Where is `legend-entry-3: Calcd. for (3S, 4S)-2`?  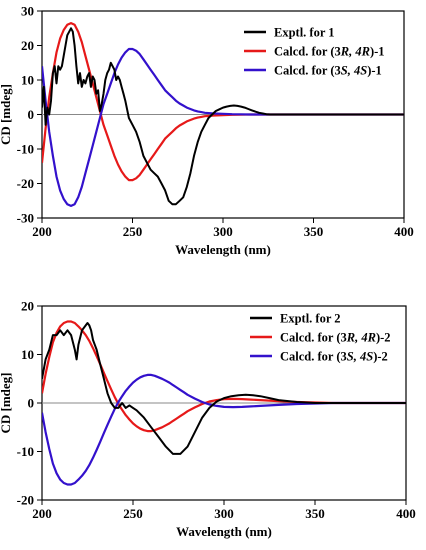 legend-entry-3: Calcd. for (3S, 4S)-2 is located at coordinates (334, 357).